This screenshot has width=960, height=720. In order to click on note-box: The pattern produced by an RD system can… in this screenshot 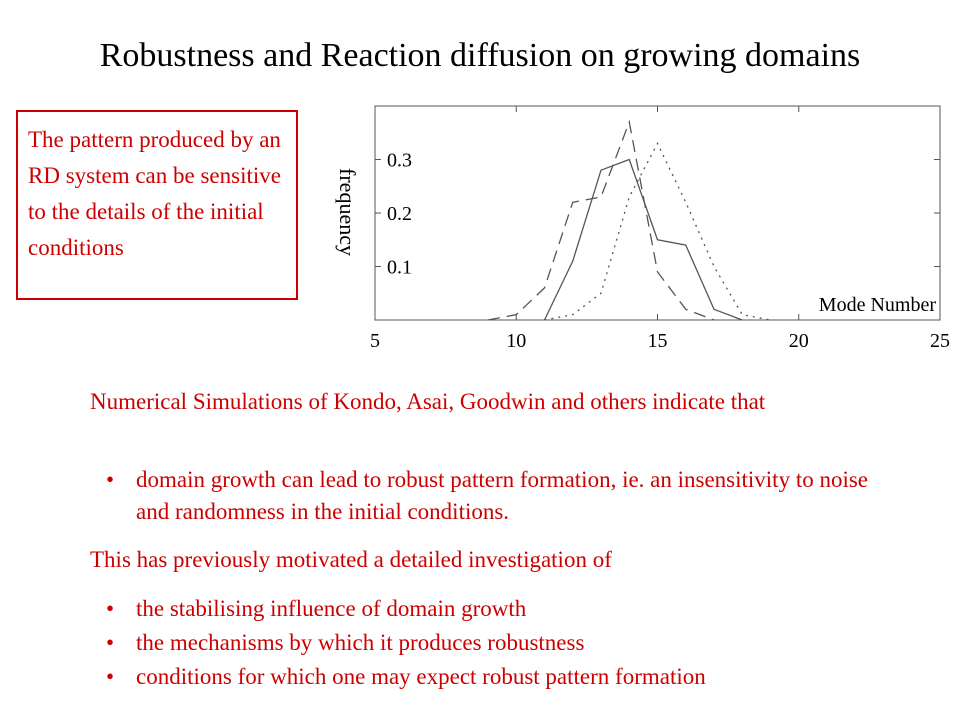, I will do `click(157, 205)`.